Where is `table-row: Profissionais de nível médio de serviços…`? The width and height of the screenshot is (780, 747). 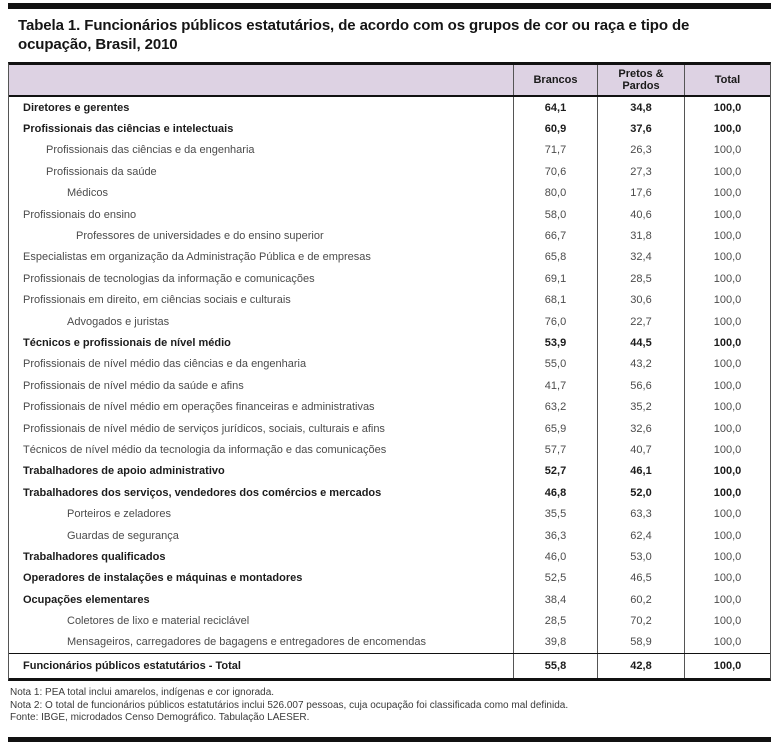 table-row: Profissionais de nível médio de serviços… is located at coordinates (389, 428).